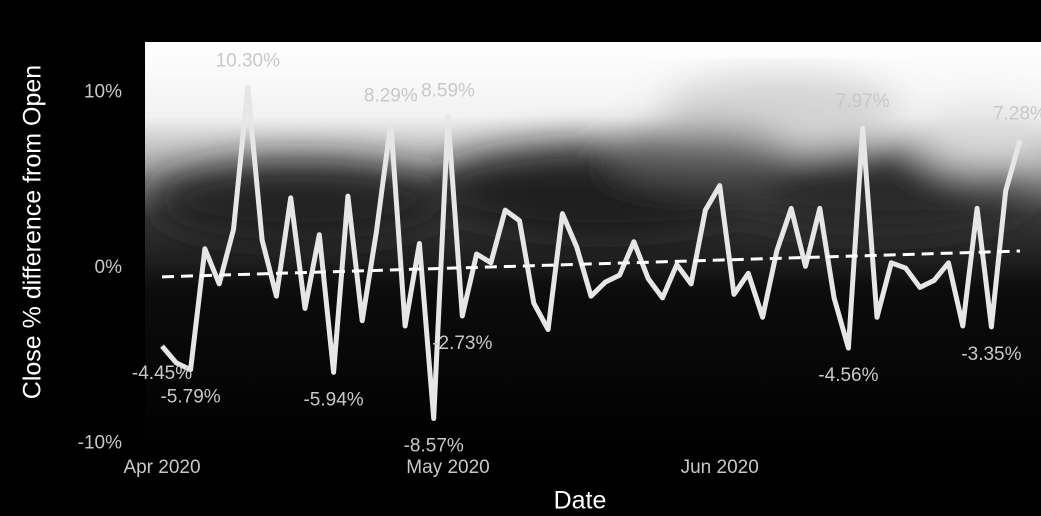  What do you see at coordinates (1017, 113) in the screenshot?
I see `data-label: 7.28%` at bounding box center [1017, 113].